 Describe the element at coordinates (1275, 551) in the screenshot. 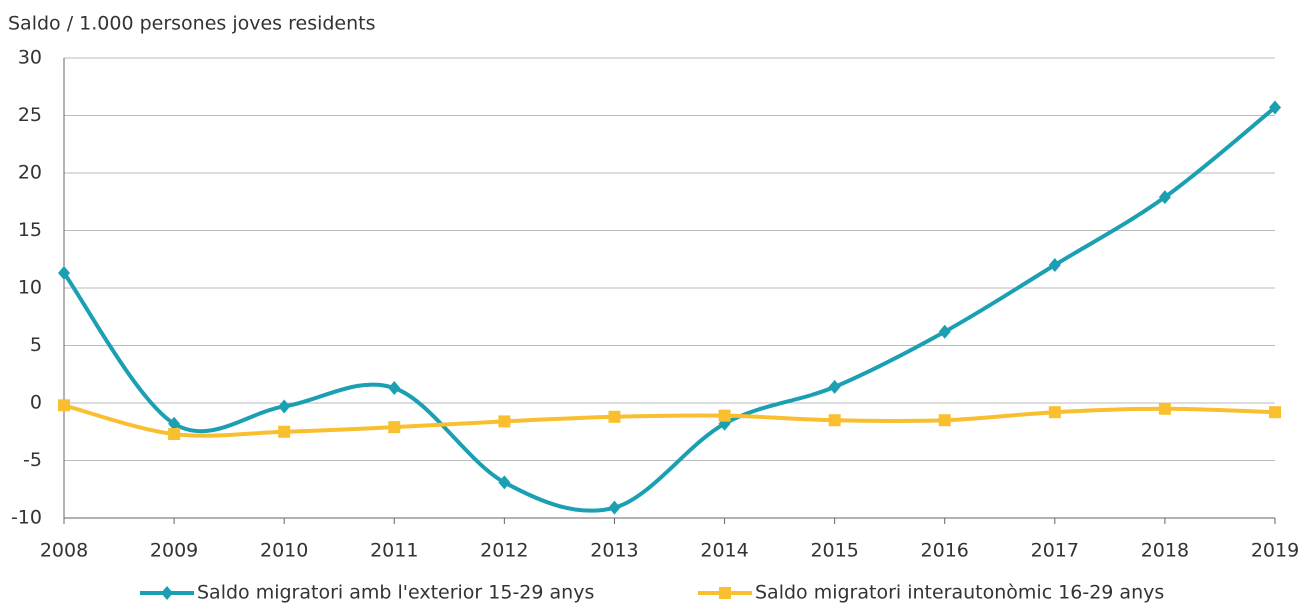

I see `x-tick-label: 2019` at that location.